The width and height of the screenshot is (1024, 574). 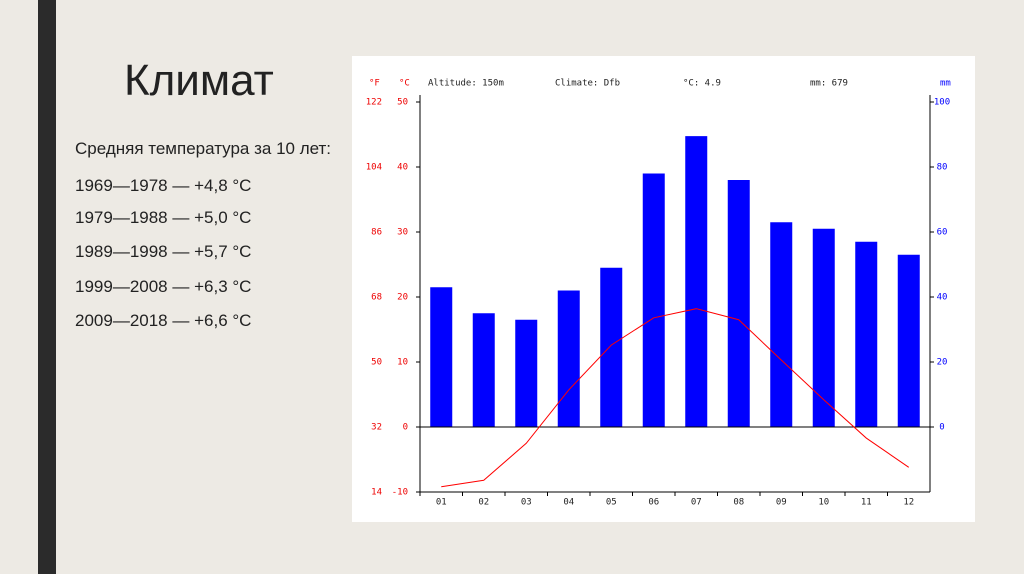 I want to click on c-unit: °C, so click(x=404, y=84).